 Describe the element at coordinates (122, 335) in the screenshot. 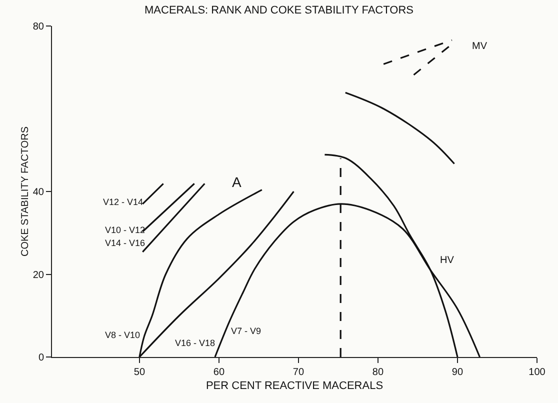

I see `annotation: V8 - V10` at that location.